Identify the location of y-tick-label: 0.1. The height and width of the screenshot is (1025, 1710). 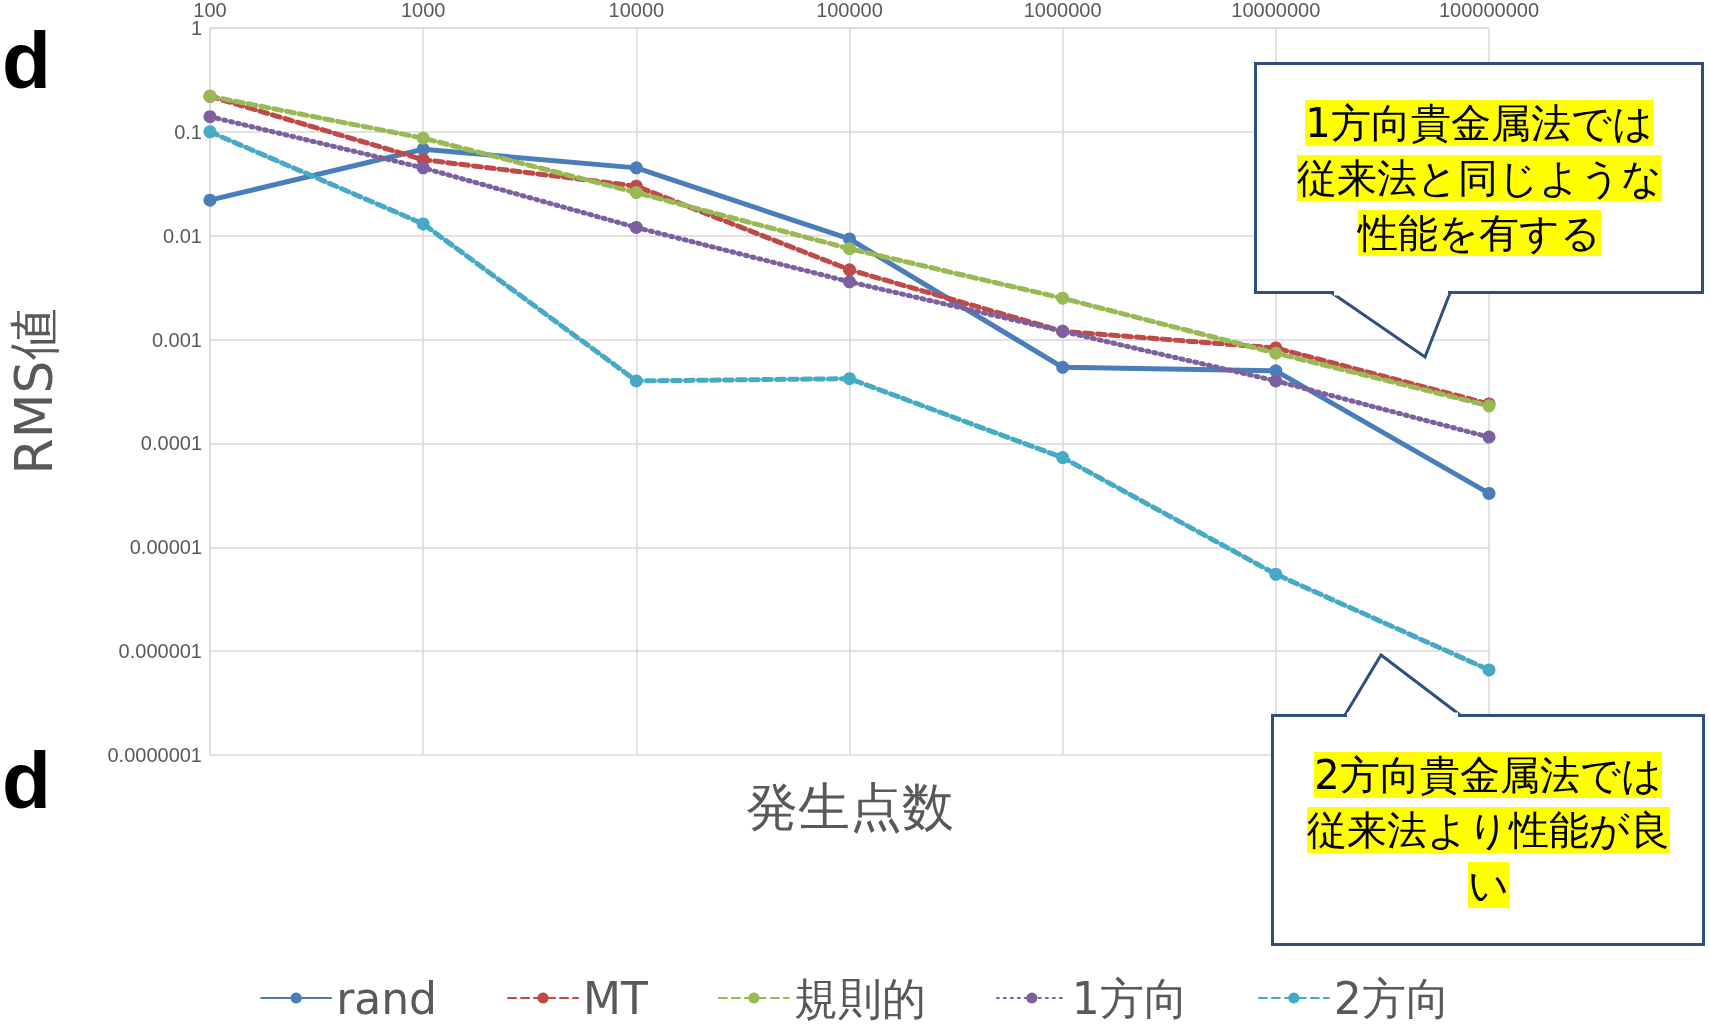
(188, 131).